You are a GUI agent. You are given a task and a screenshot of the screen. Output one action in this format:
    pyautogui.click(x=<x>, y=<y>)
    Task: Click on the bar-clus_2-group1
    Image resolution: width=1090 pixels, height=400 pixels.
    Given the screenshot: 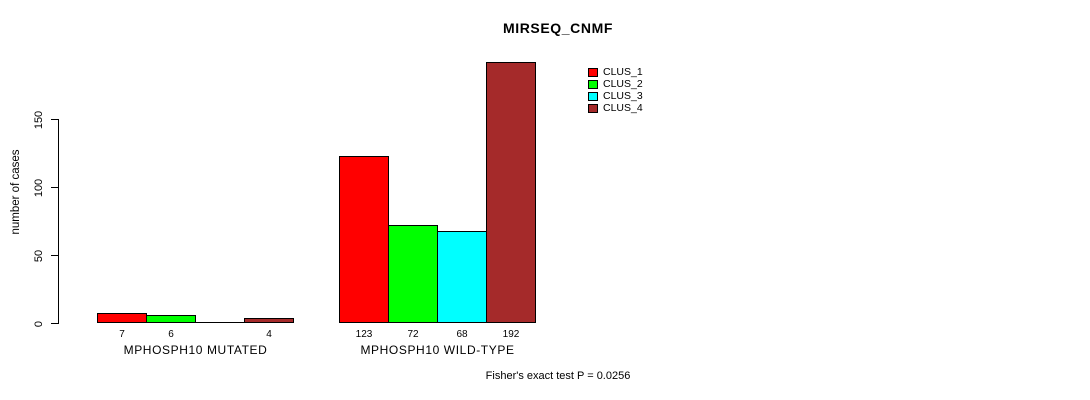 What is the action you would take?
    pyautogui.click(x=171, y=319)
    